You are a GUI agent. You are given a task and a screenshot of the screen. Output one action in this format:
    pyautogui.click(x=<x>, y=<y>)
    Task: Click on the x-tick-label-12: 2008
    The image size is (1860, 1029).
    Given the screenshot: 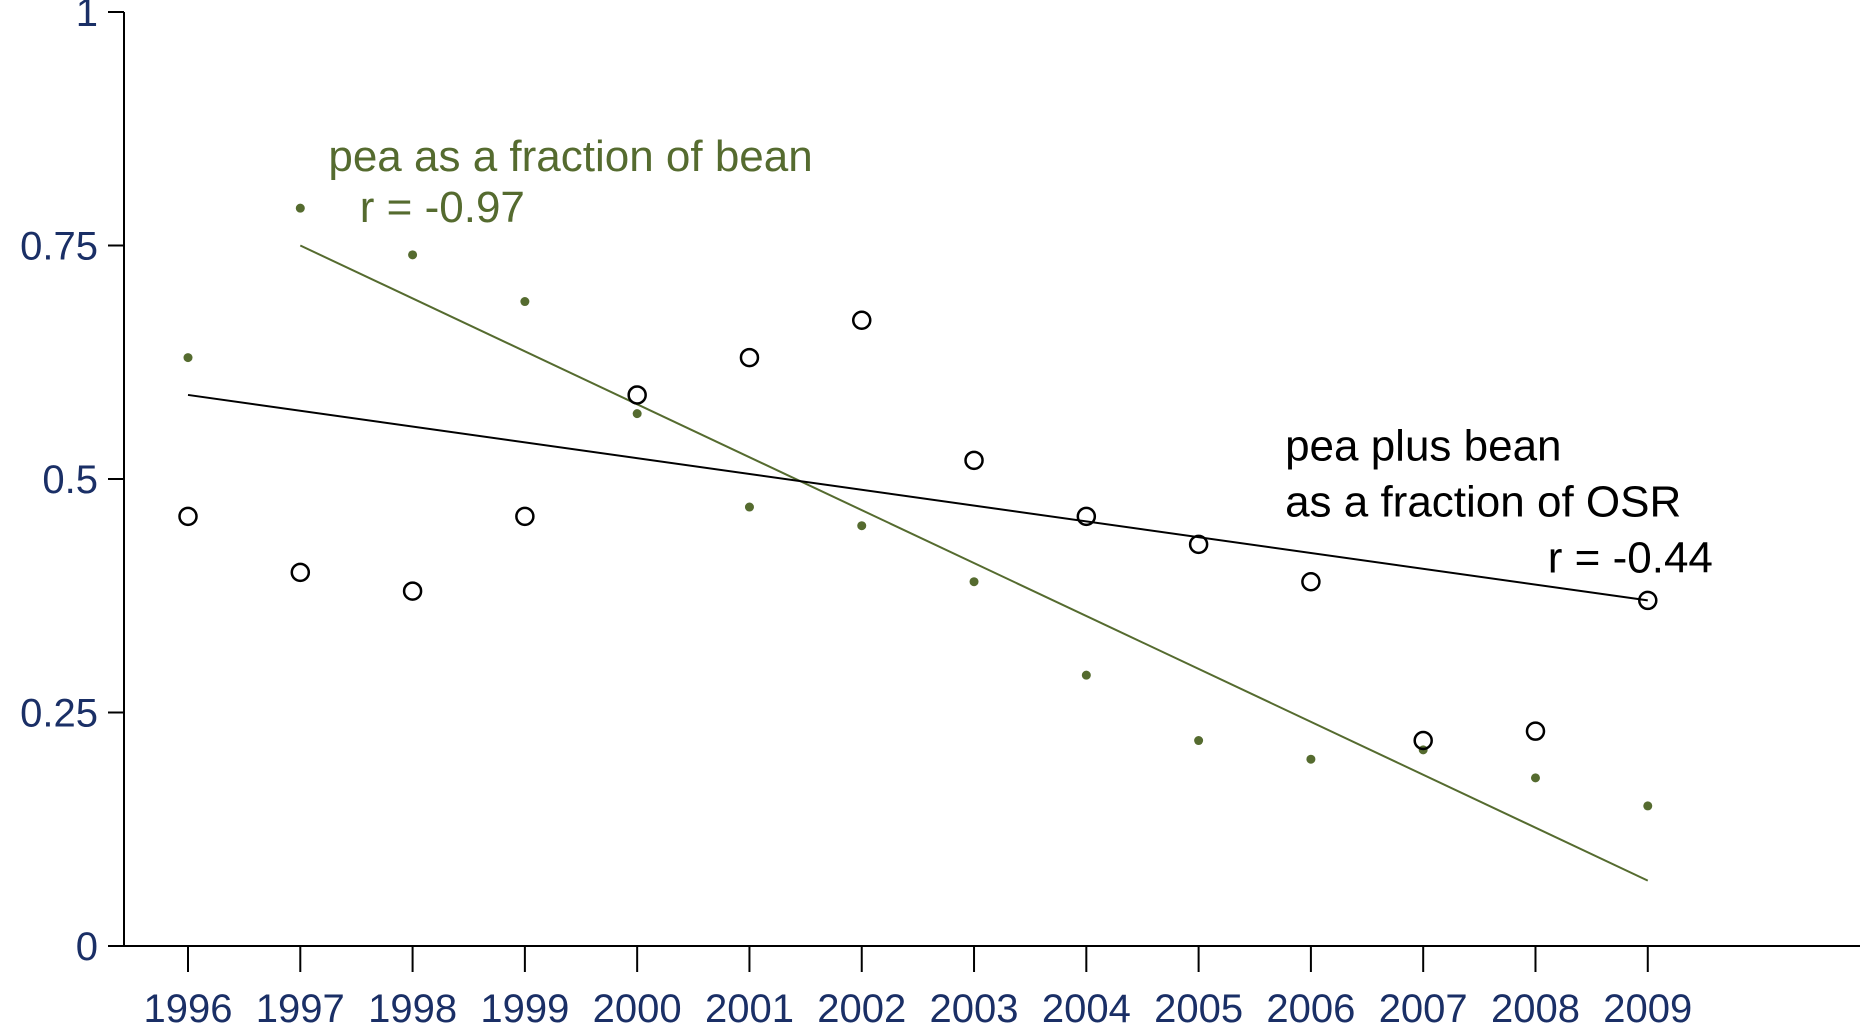 What is the action you would take?
    pyautogui.click(x=1535, y=1008)
    